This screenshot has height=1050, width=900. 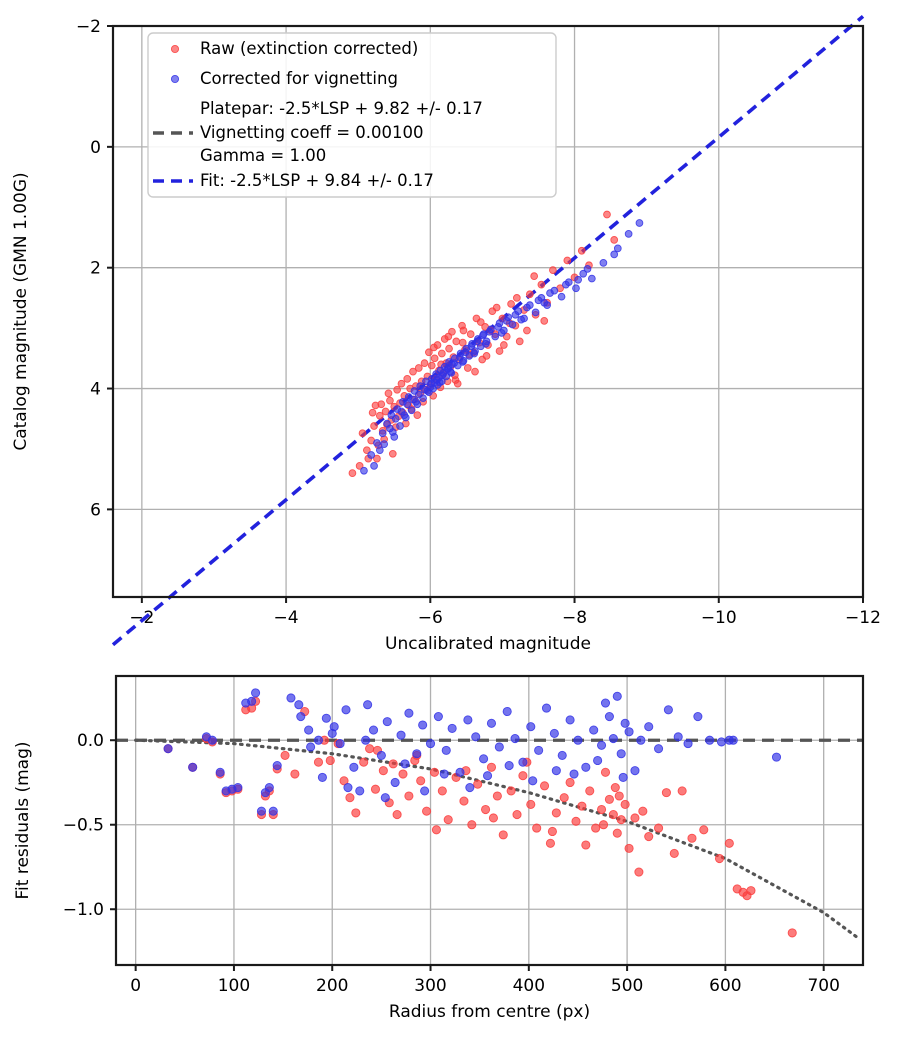 I want to click on x-tick-label: −12, so click(x=863, y=618).